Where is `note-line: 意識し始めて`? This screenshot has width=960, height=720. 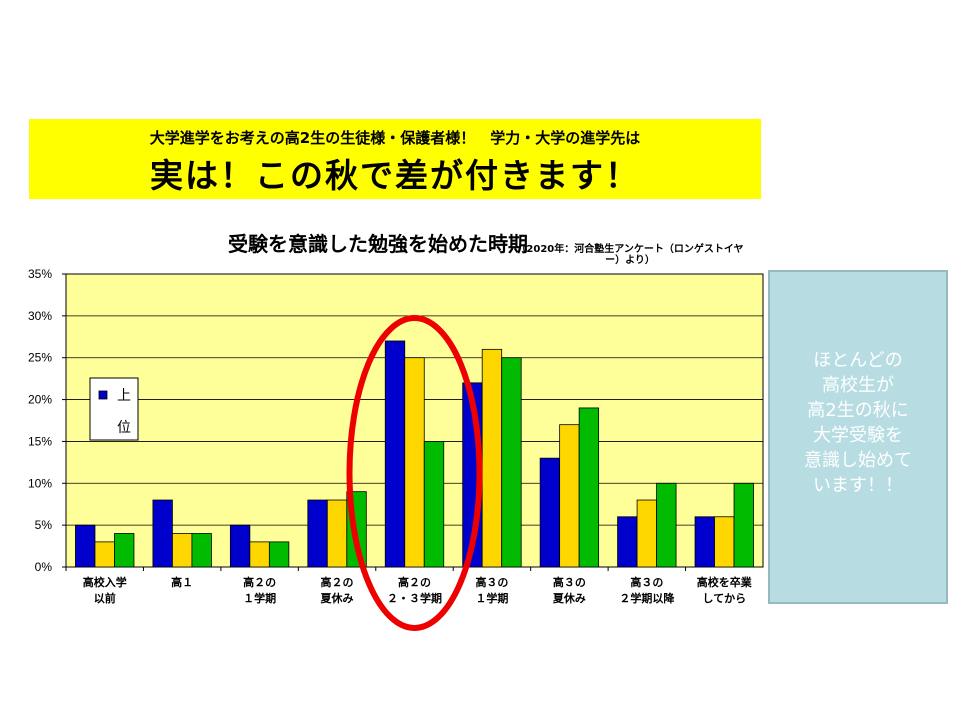
note-line: 意識し始めて is located at coordinates (858, 460).